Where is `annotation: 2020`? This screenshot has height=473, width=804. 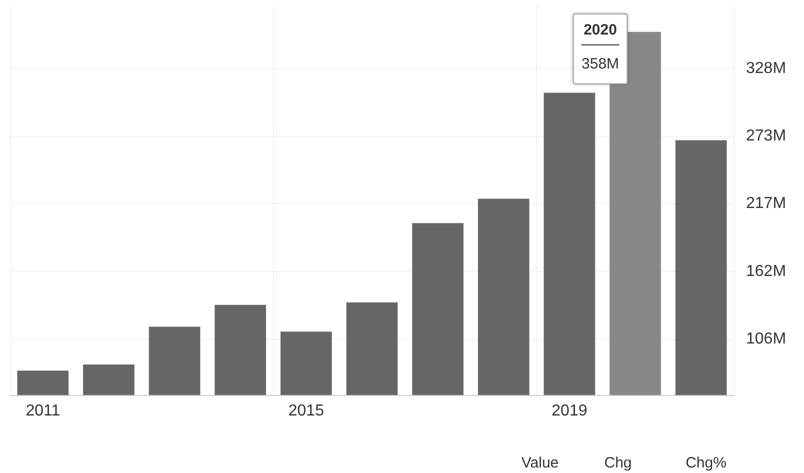 annotation: 2020 is located at coordinates (600, 29).